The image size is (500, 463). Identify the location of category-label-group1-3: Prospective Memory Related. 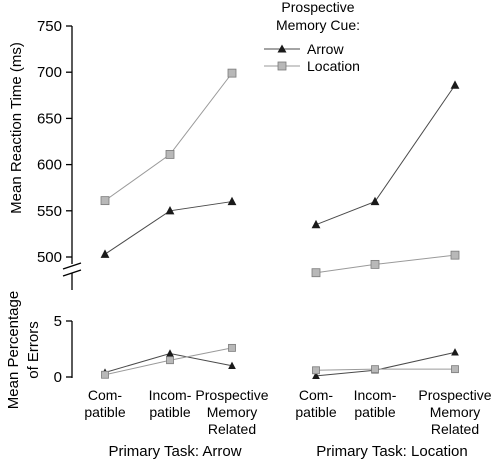
(231, 412).